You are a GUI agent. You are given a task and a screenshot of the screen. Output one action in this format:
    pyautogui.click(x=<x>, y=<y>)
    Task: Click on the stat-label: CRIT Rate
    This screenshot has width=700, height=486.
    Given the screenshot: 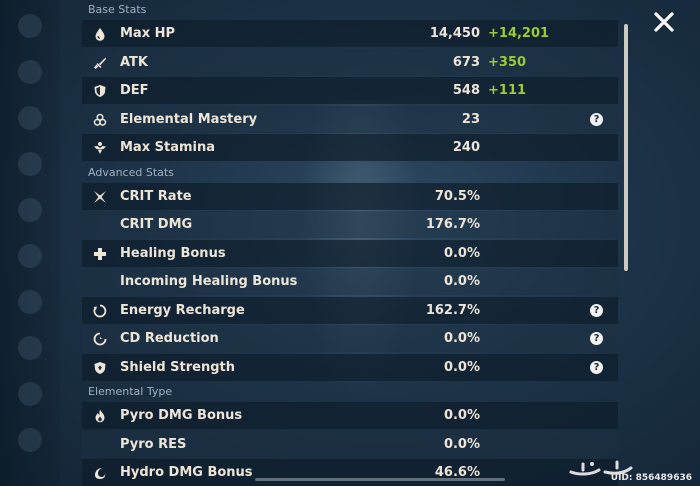 What is the action you would take?
    pyautogui.click(x=156, y=196)
    